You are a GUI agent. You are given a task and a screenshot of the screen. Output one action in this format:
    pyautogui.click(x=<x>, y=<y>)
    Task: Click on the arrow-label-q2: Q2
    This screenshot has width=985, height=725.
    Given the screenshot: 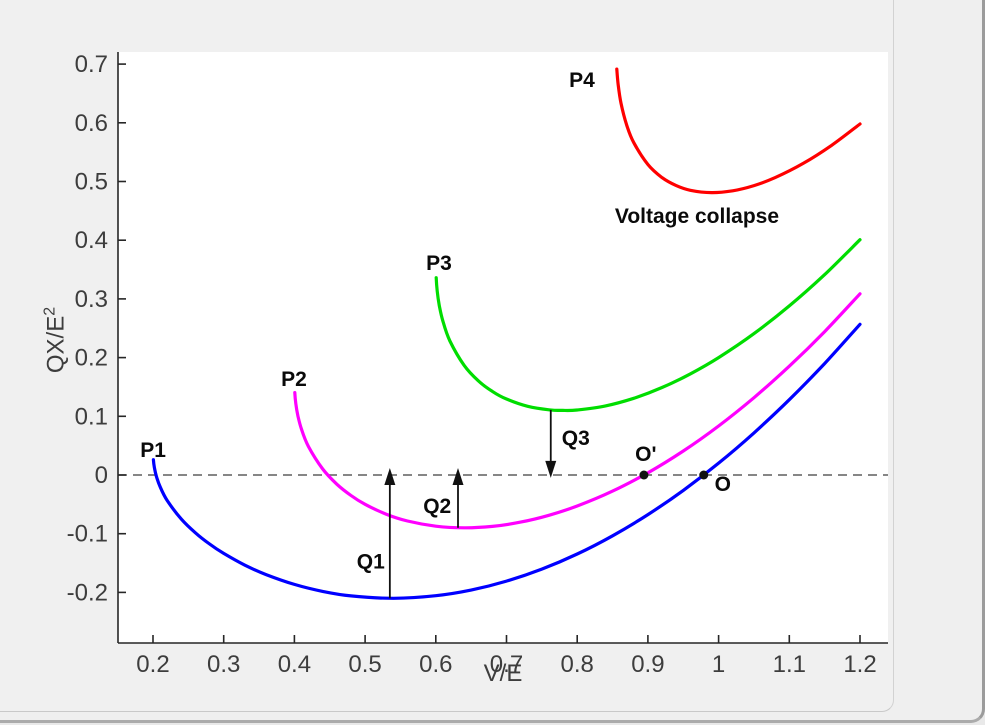 What is the action you would take?
    pyautogui.click(x=437, y=506)
    